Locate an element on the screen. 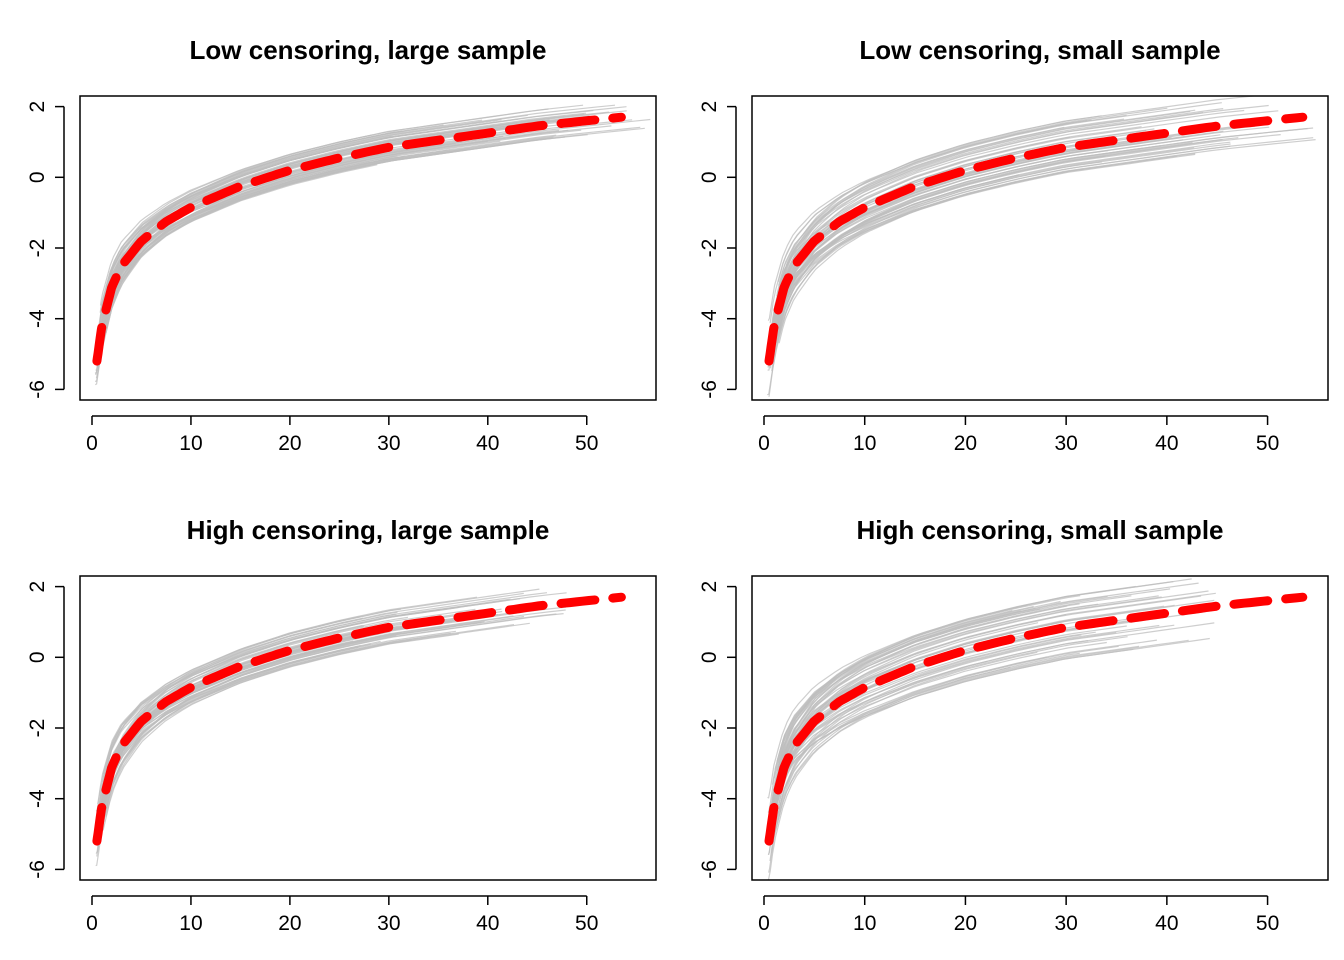 This screenshot has width=1344, height=960. panel-3-plot-area is located at coordinates (359, 727).